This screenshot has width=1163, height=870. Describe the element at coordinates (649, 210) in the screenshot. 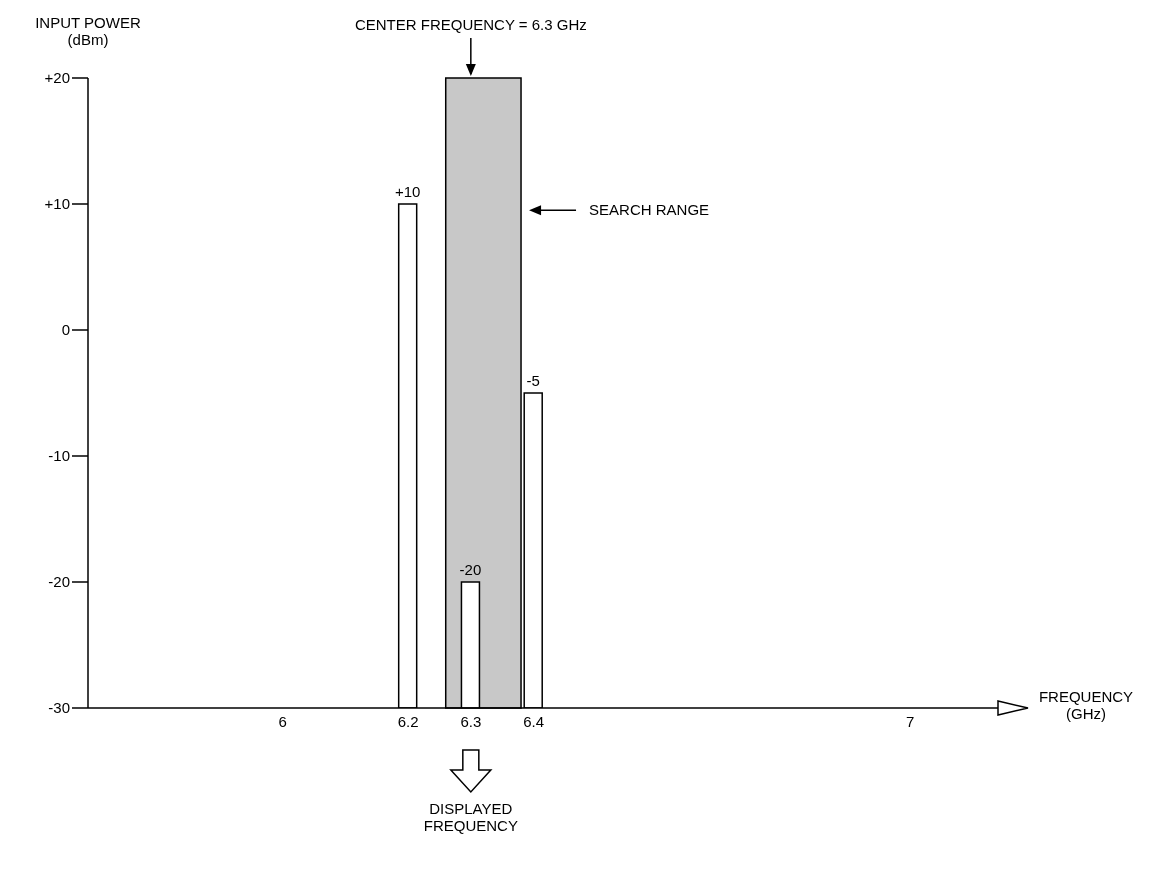

I see `band-label: SEARCH RANGE` at that location.